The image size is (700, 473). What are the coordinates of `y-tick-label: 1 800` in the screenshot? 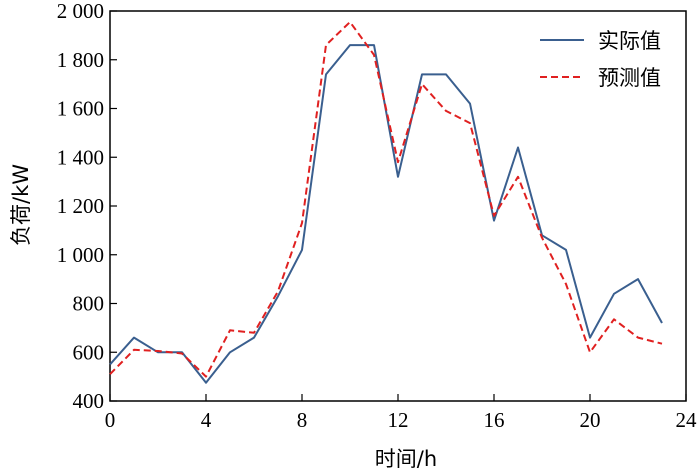 It's located at (80, 60).